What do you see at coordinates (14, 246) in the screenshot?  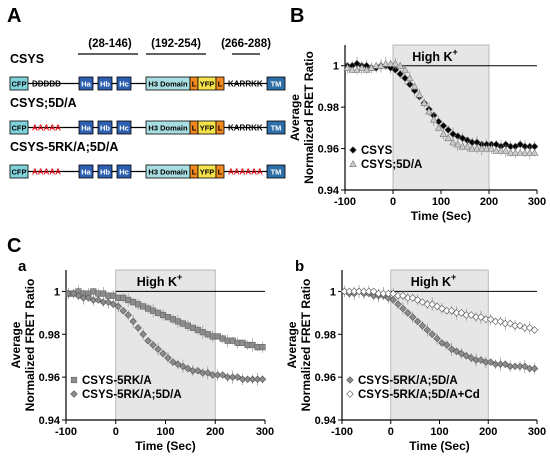 I see `panel-label-c: C` at bounding box center [14, 246].